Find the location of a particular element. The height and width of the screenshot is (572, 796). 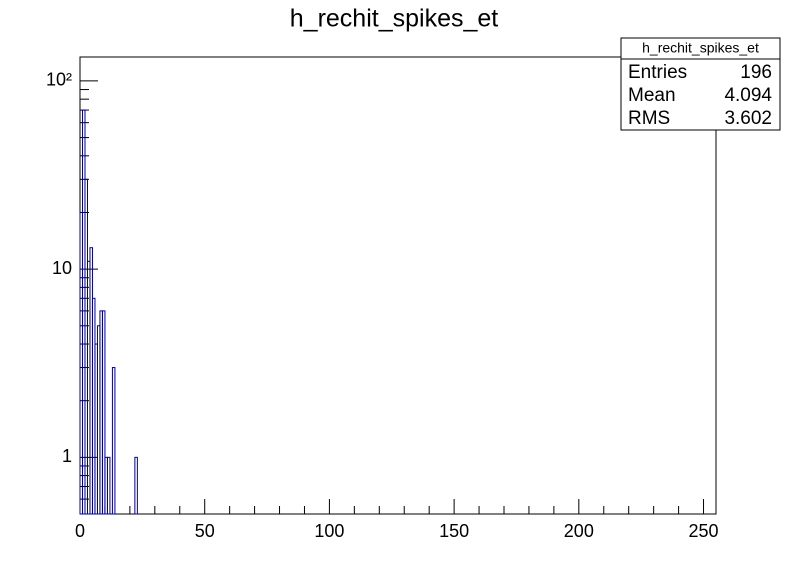

stats-label: Entries is located at coordinates (657, 72).